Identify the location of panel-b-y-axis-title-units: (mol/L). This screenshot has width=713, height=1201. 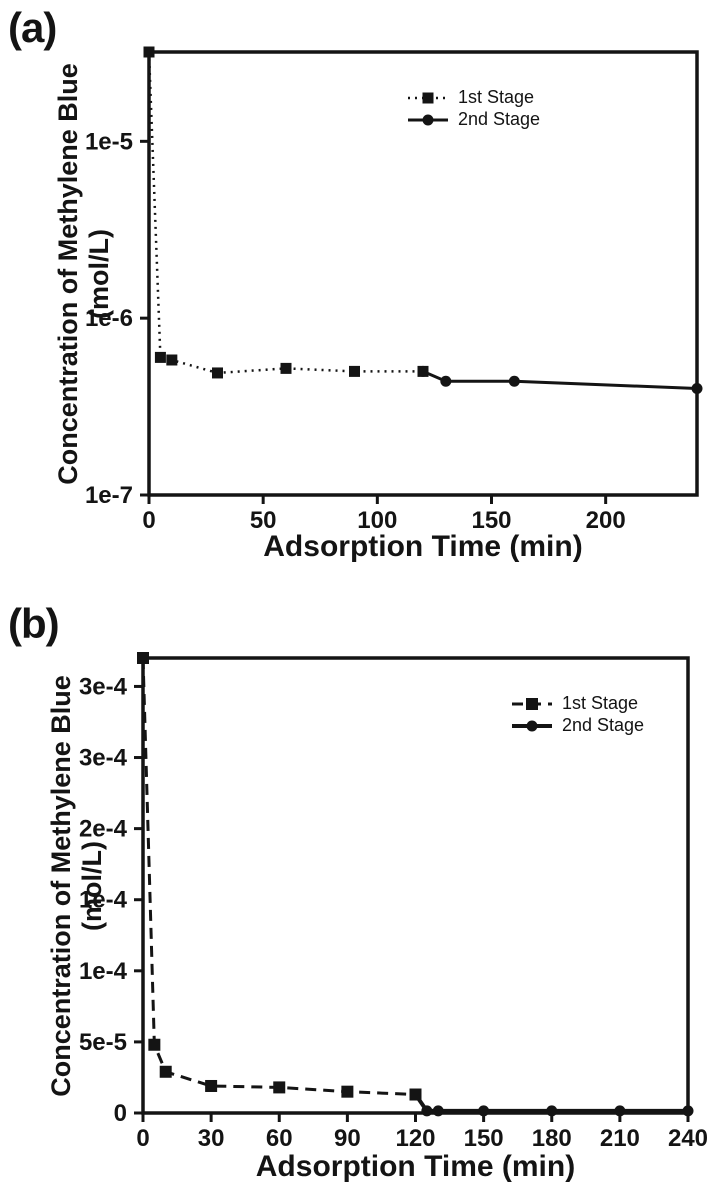
(92, 886).